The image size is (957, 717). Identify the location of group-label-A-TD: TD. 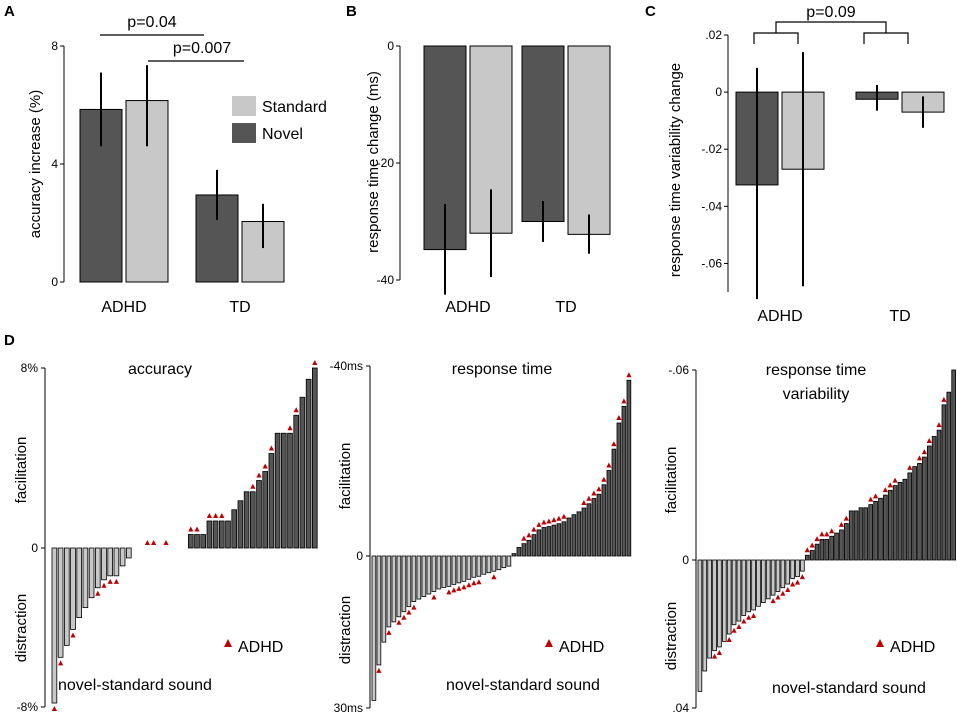
(239, 307).